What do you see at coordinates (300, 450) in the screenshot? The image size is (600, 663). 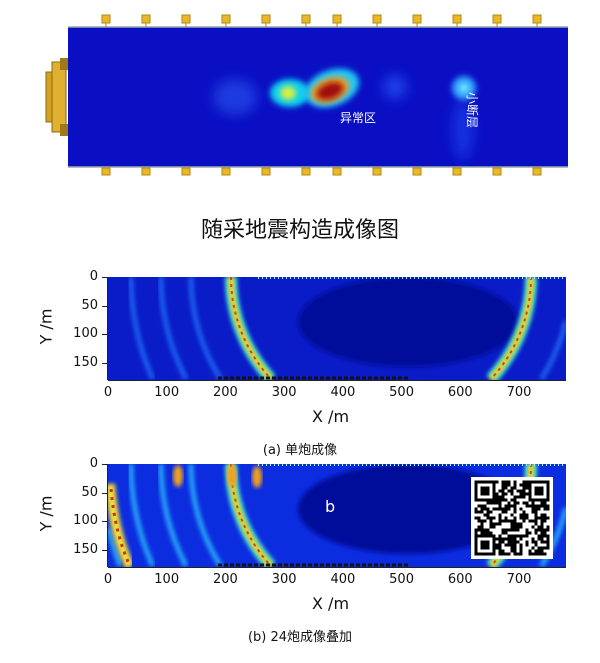 I see `panel-caption: (a) 单炮成像` at bounding box center [300, 450].